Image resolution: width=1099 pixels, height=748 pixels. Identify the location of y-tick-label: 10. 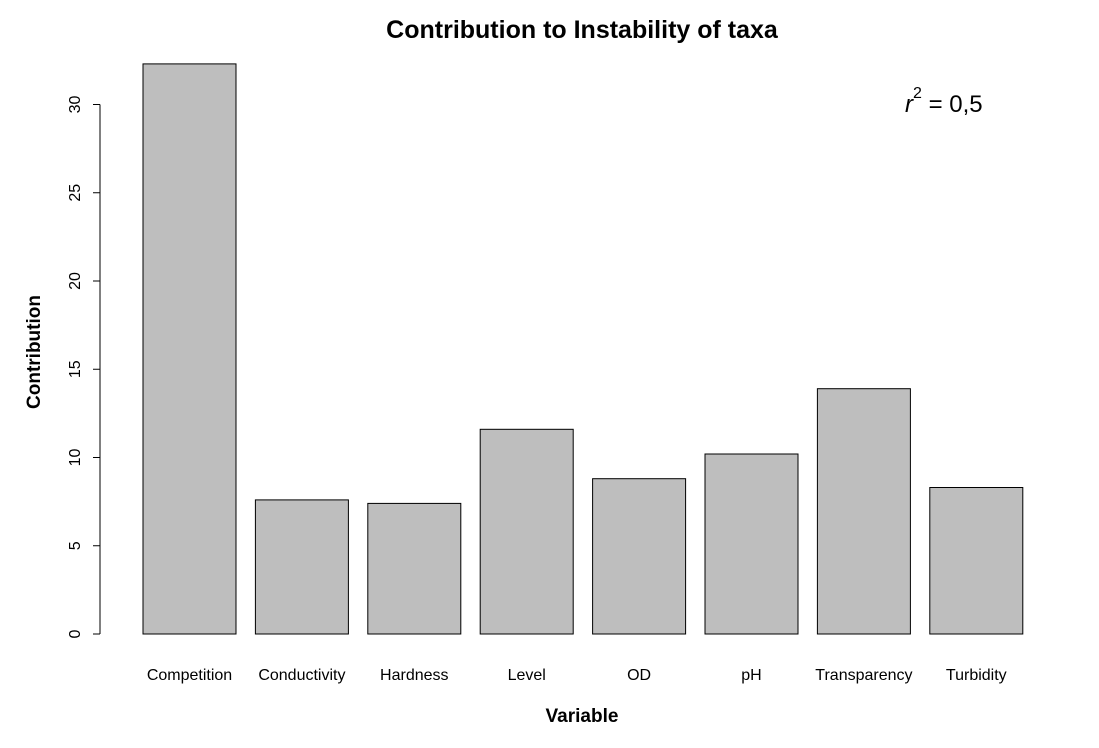
(75, 458).